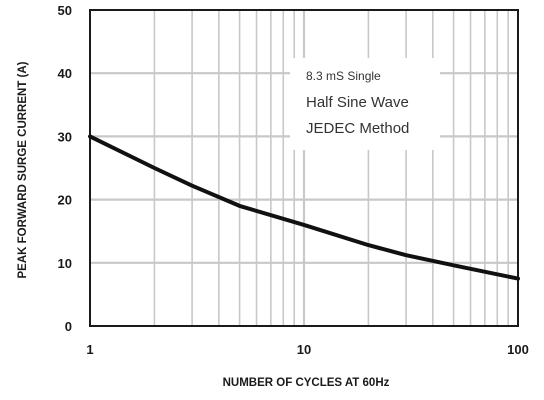 The image size is (544, 400). What do you see at coordinates (65, 73) in the screenshot?
I see `y-tick-label: 40` at bounding box center [65, 73].